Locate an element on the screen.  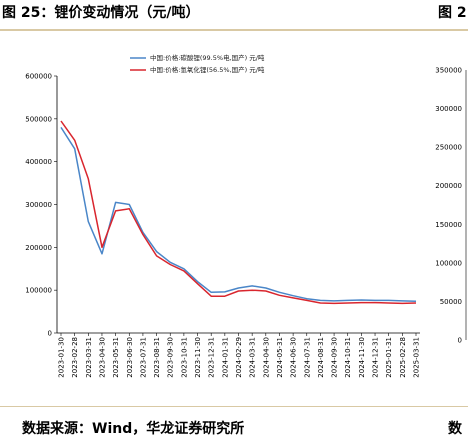
y-tick-label: 600000 is located at coordinates (38, 77).